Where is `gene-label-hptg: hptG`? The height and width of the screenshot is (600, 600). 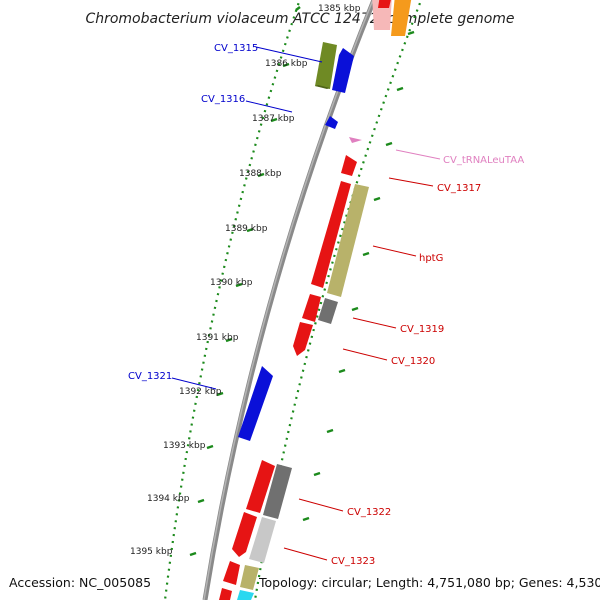 gene-label-hptg: hptG is located at coordinates (431, 258).